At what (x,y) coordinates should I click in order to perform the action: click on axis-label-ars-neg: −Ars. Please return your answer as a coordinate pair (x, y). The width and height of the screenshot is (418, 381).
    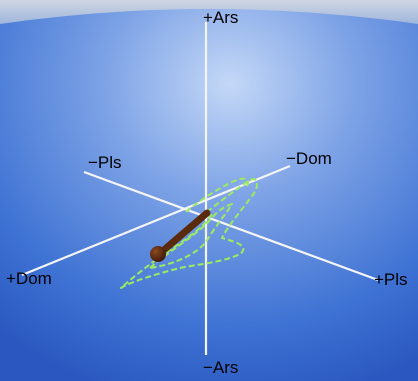
    Looking at the image, I should click on (220, 367).